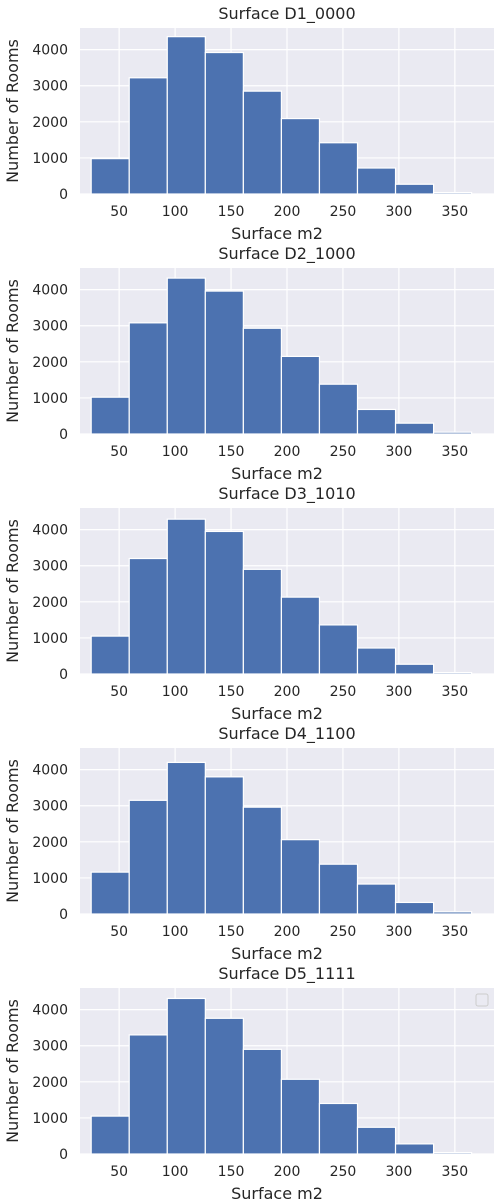 The height and width of the screenshot is (1200, 500). Describe the element at coordinates (286, 734) in the screenshot. I see `chart-title: Surface D4_1100` at that location.